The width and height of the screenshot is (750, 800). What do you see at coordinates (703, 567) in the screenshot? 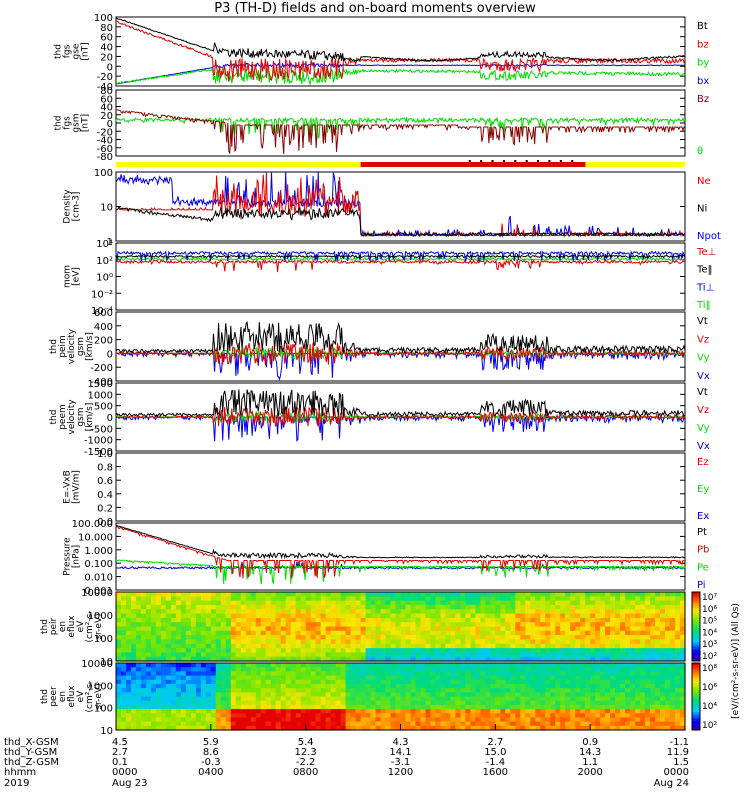
I see `legend-Pe: Pe` at bounding box center [703, 567].